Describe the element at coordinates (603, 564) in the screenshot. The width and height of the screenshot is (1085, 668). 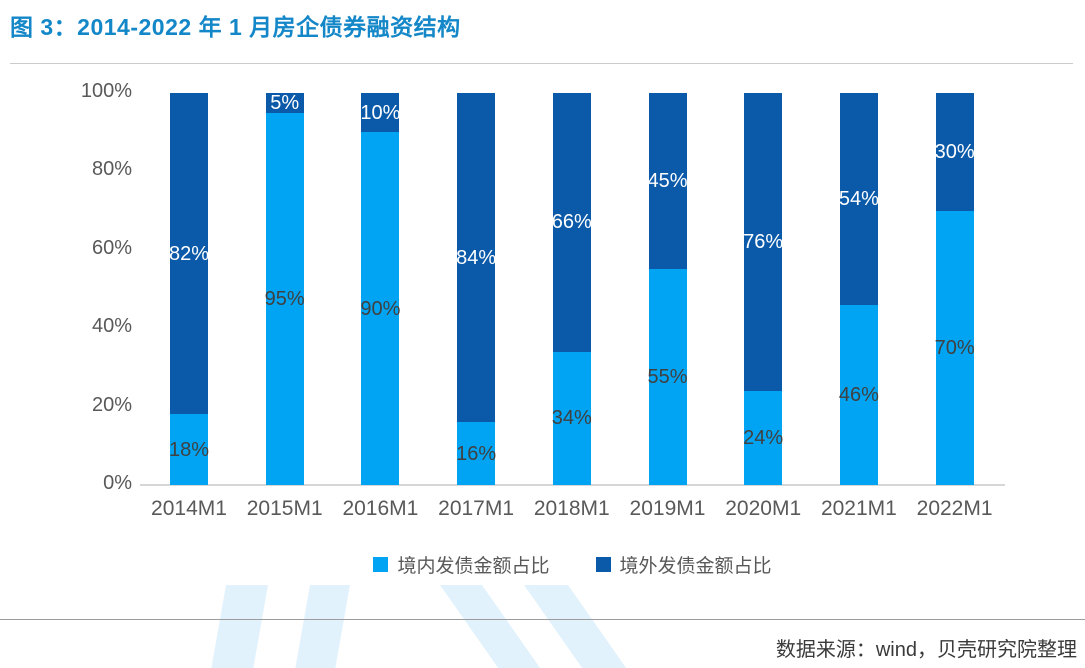
I see `legend-swatch-overseas-icon` at that location.